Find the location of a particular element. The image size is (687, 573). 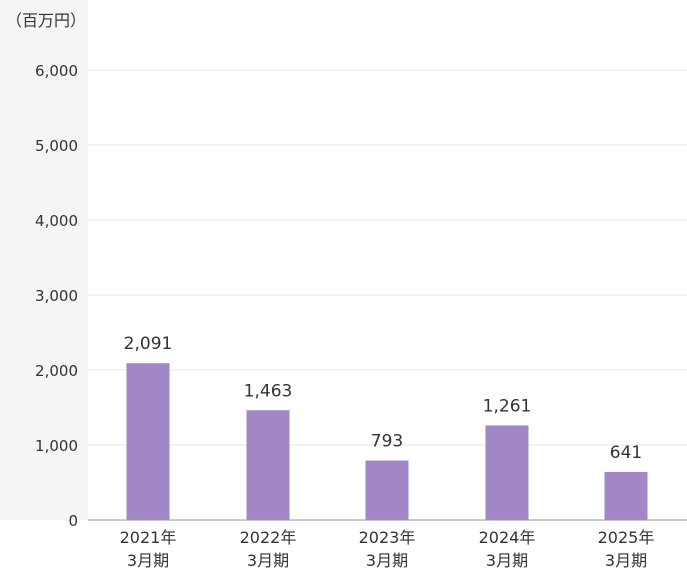

unit-label: （百万円） is located at coordinates (46, 20).